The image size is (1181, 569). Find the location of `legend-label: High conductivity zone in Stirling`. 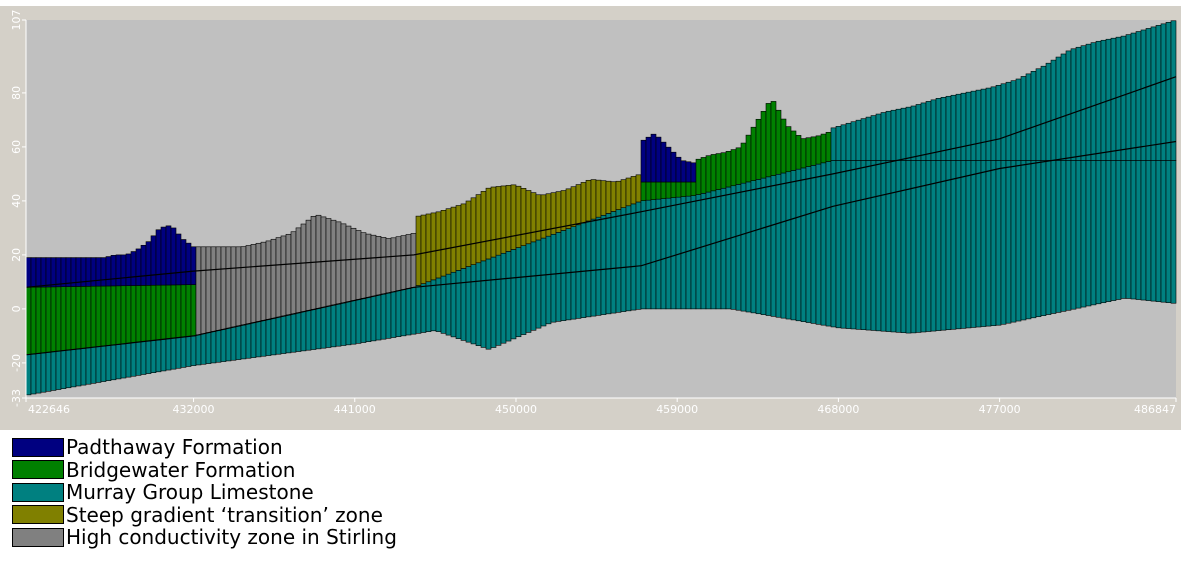

legend-label: High conductivity zone in Stirling is located at coordinates (231, 537).